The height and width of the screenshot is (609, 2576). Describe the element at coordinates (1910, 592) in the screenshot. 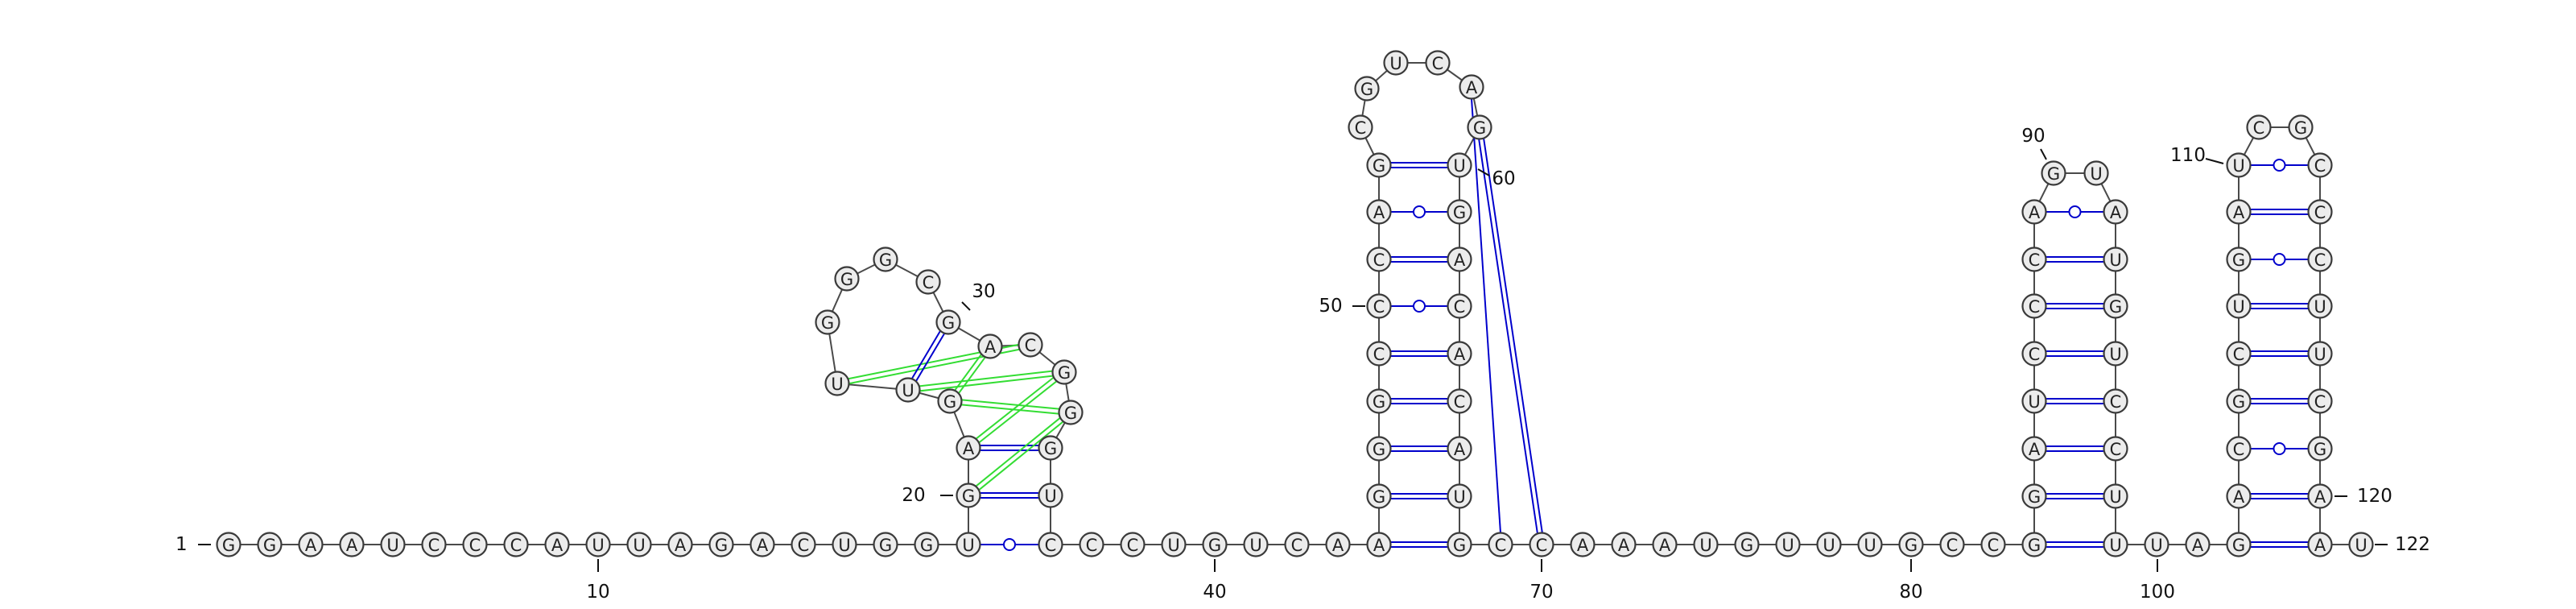

I see `position-label: 80` at that location.